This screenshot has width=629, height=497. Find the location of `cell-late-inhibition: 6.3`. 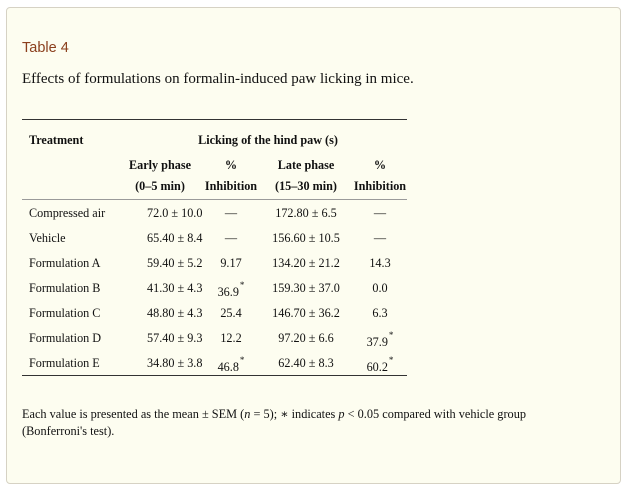

cell-late-inhibition: 6.3 is located at coordinates (379, 313).